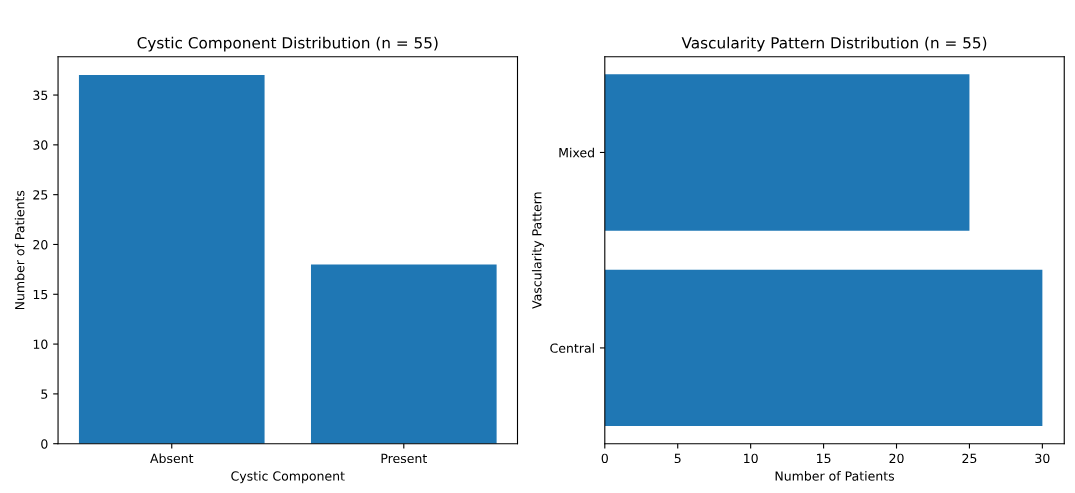 The width and height of the screenshot is (1075, 493). I want to click on x-tick-label: Absent, so click(172, 458).